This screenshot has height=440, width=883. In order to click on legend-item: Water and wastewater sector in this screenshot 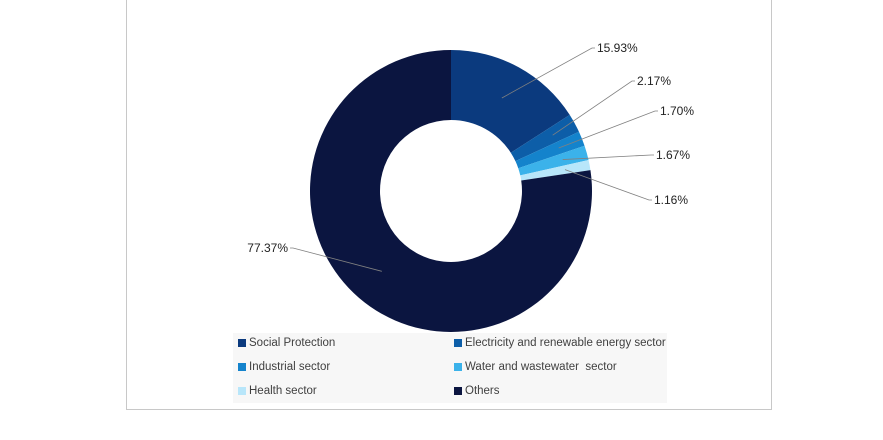, I will do `click(535, 367)`.